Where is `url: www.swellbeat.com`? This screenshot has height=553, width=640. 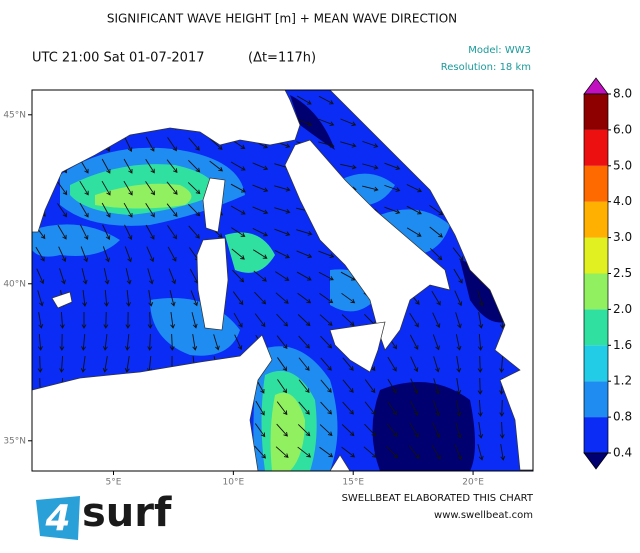 url: www.swellbeat.com is located at coordinates (483, 515).